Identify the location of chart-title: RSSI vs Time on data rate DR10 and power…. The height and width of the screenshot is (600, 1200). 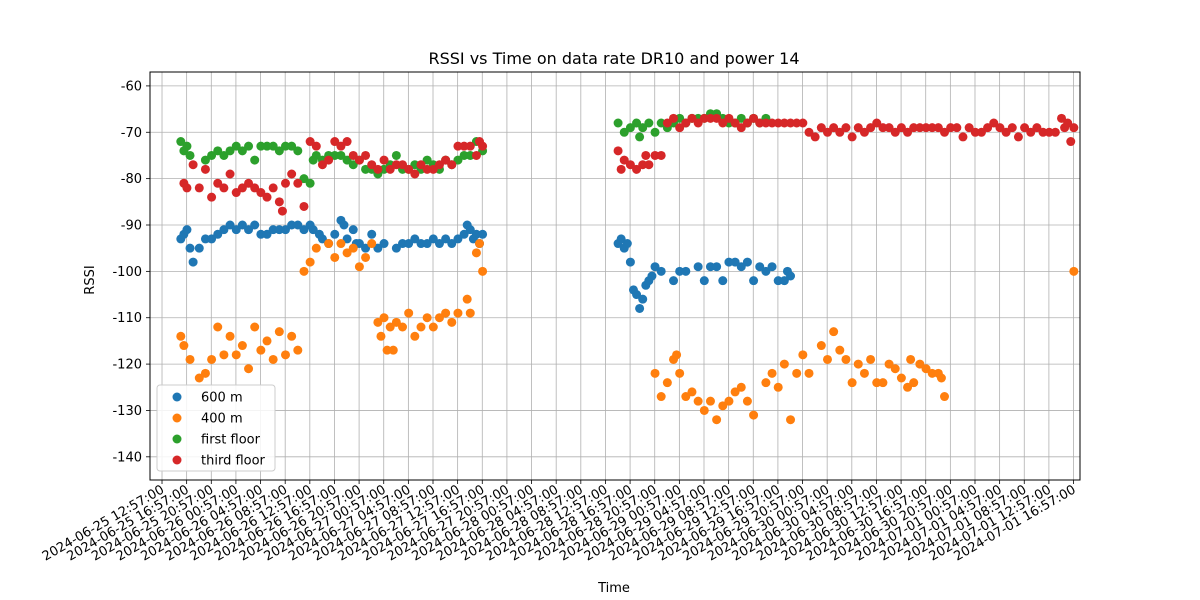
(613, 58).